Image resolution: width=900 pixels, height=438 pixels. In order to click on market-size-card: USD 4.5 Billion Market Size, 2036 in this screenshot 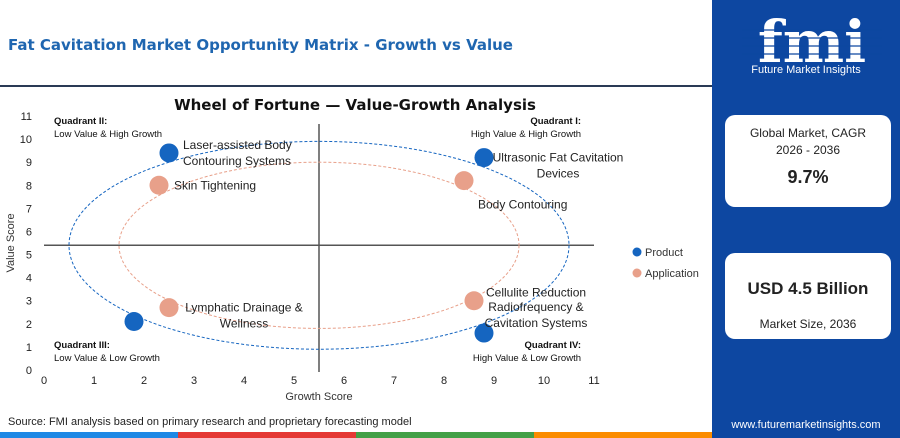, I will do `click(808, 296)`.